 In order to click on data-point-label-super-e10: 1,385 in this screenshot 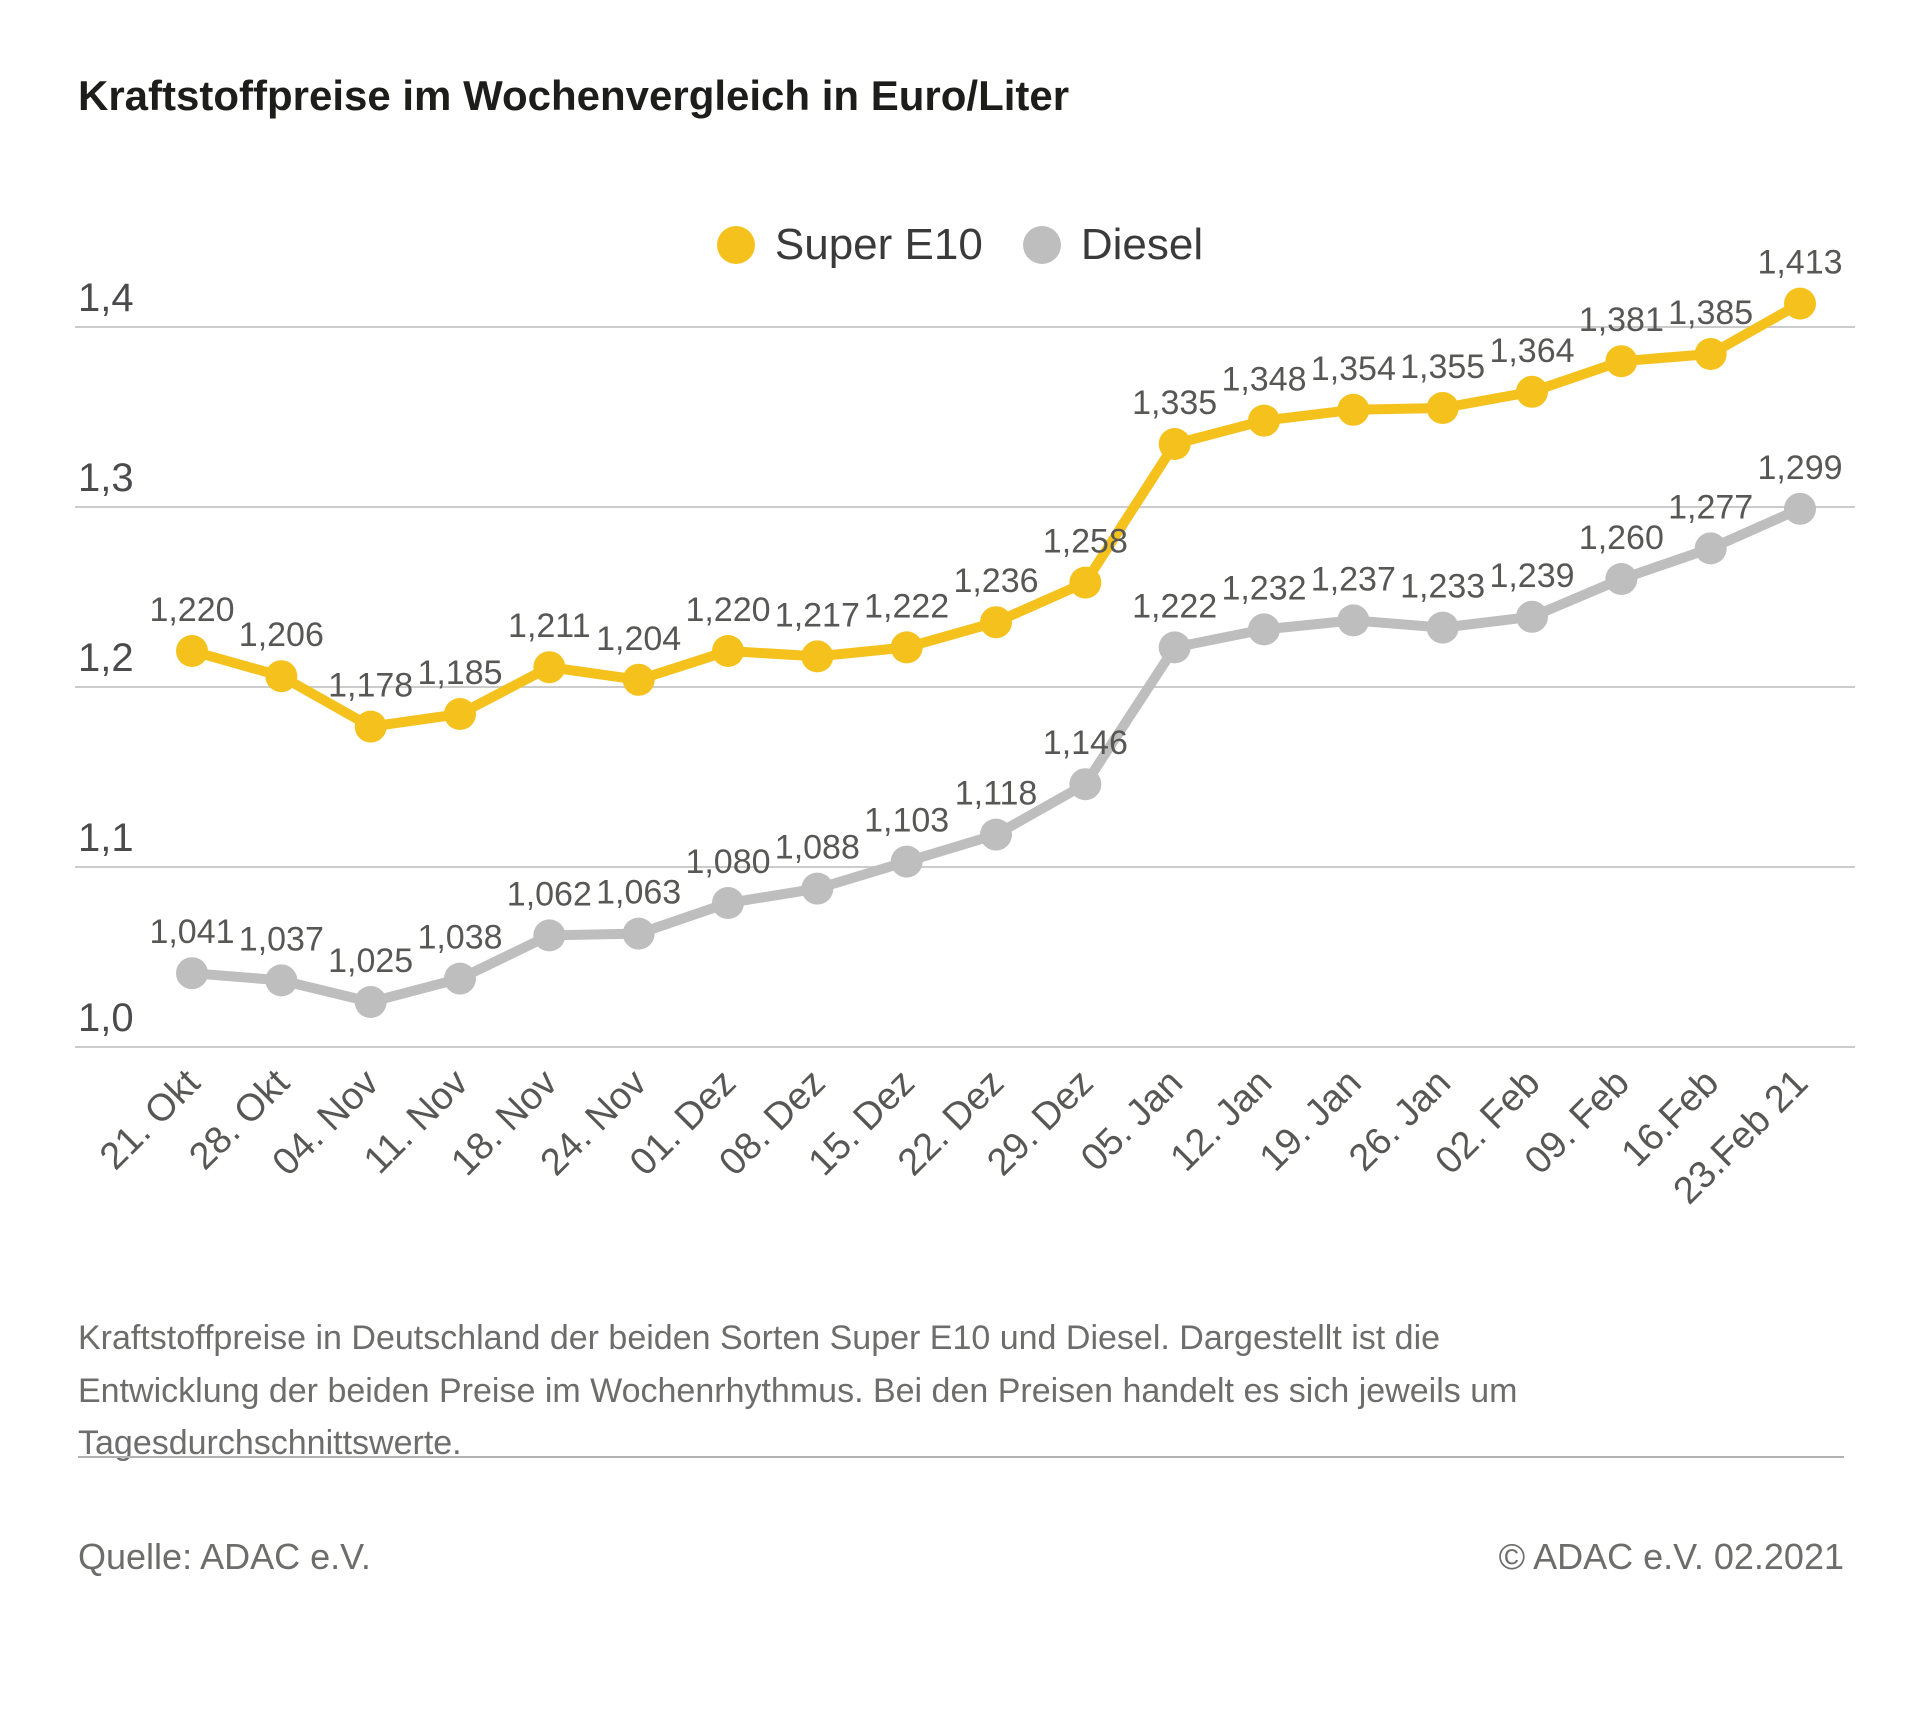, I will do `click(1710, 313)`.